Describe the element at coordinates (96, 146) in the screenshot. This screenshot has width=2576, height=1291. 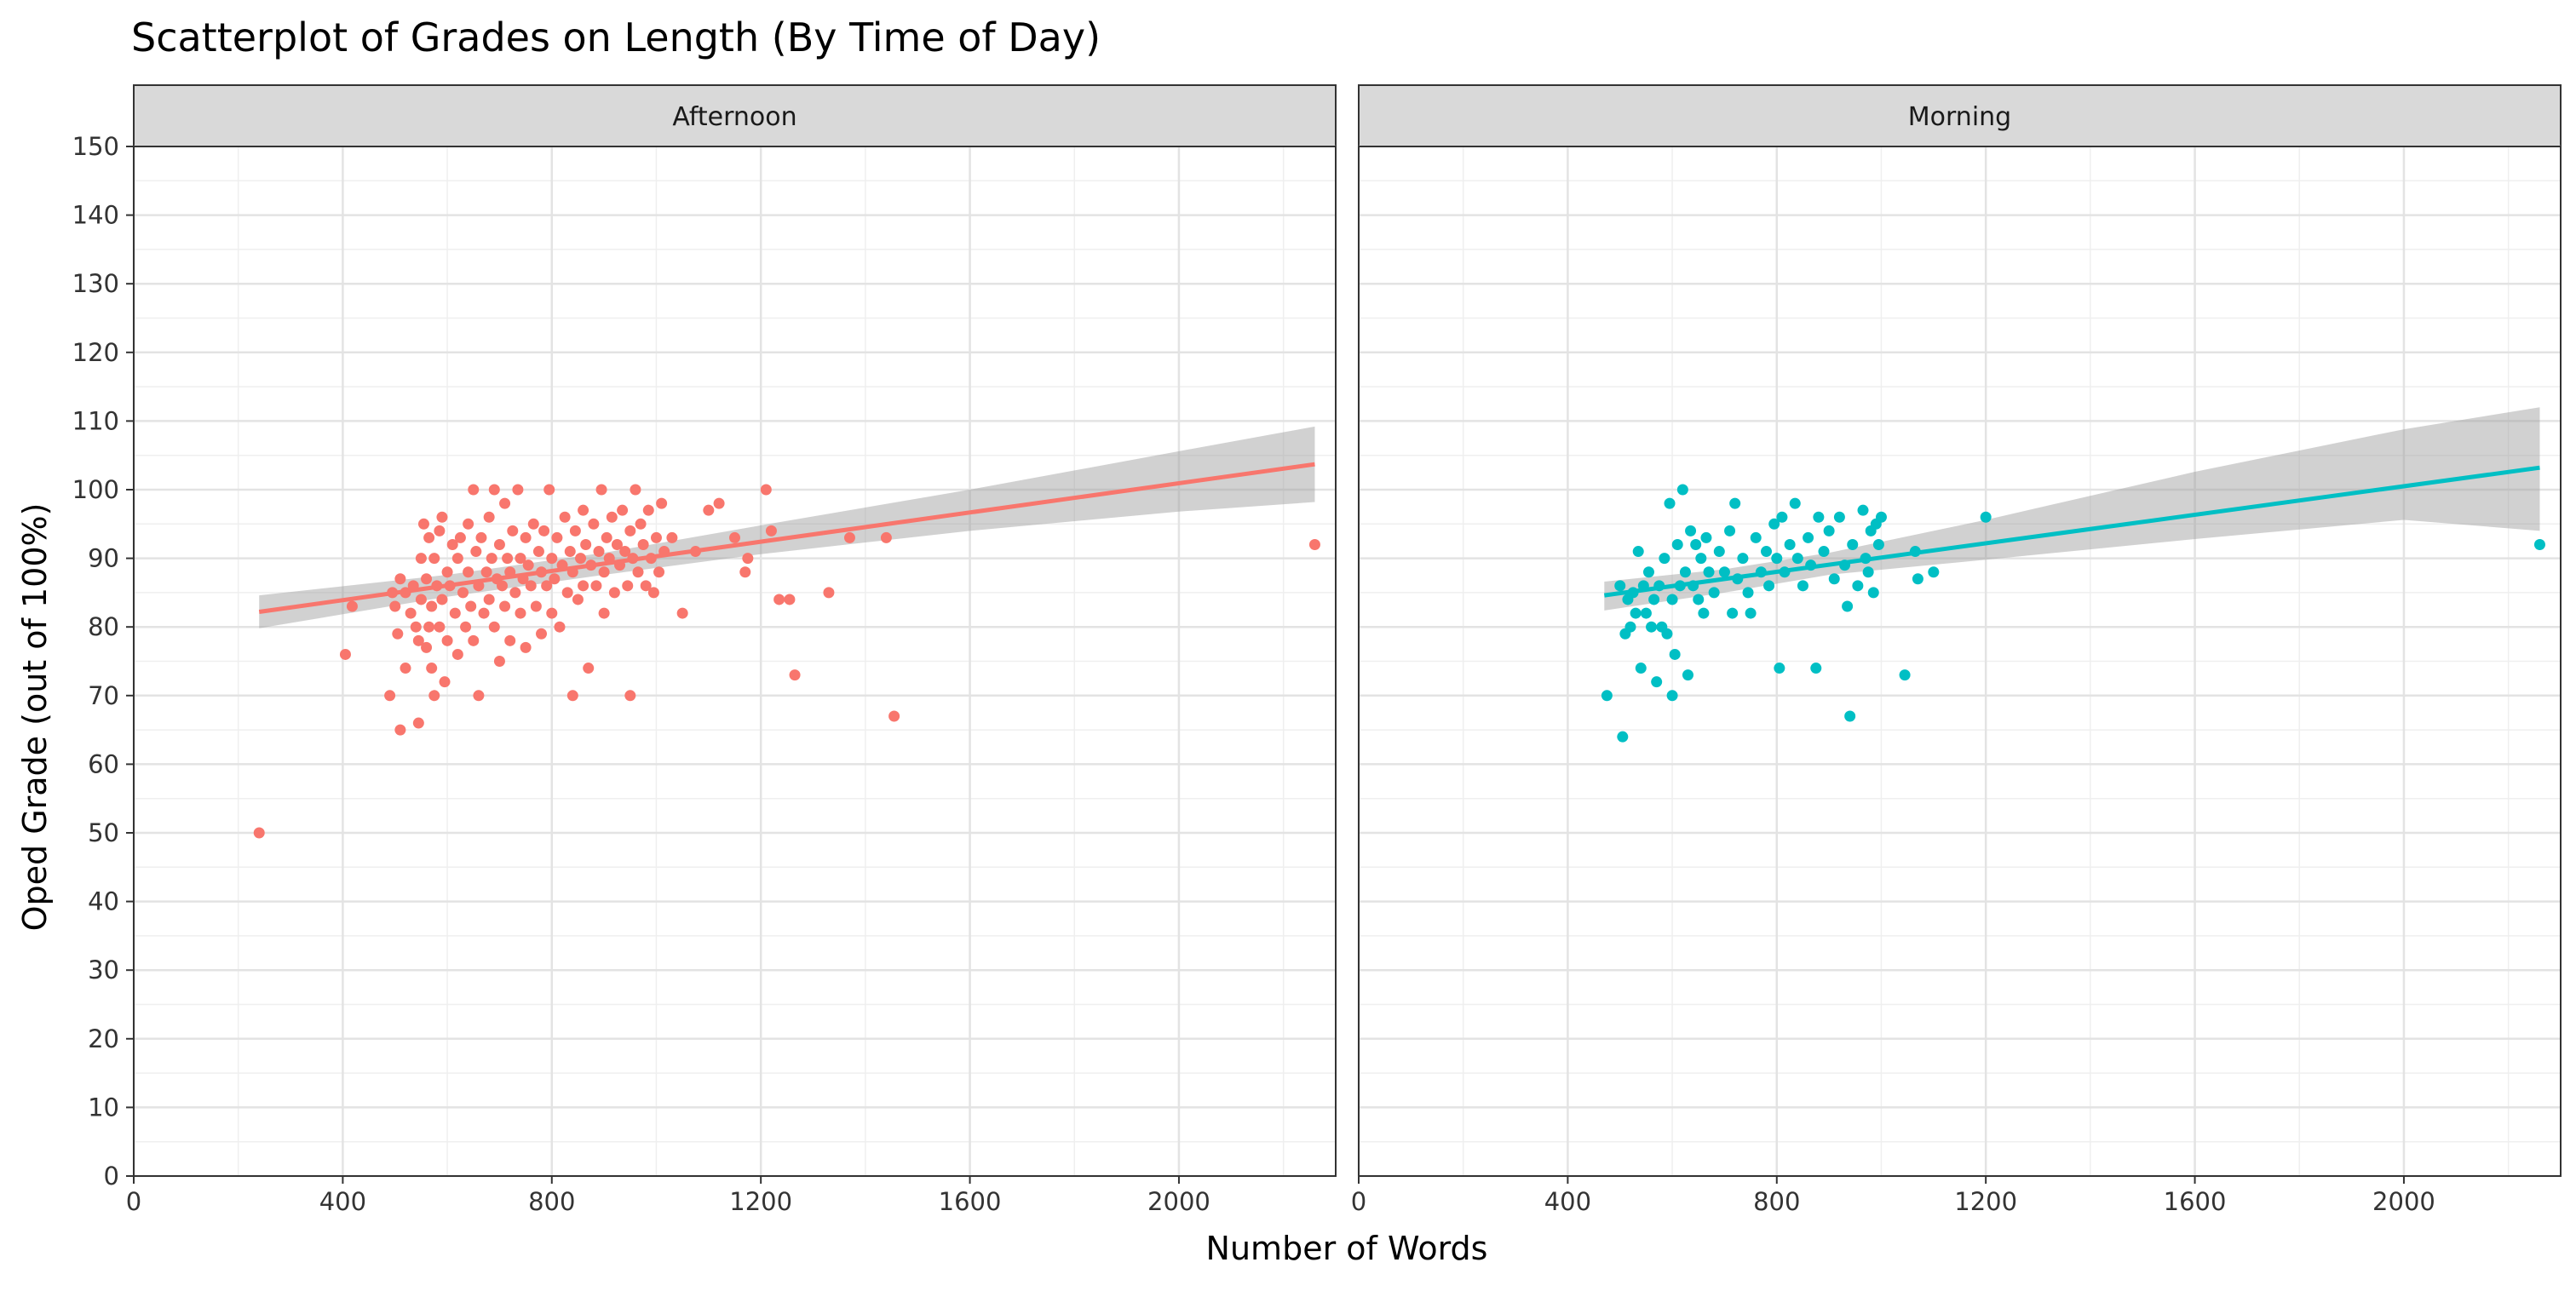
I see `y-tick-label: 150` at that location.